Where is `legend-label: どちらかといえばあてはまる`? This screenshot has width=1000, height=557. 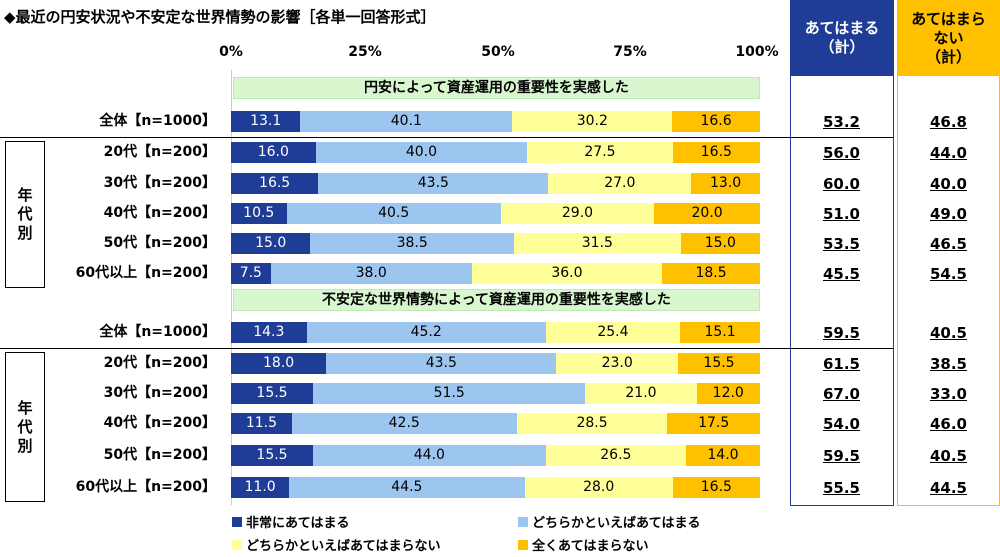
legend-label: どちらかといえばあてはまる is located at coordinates (616, 523).